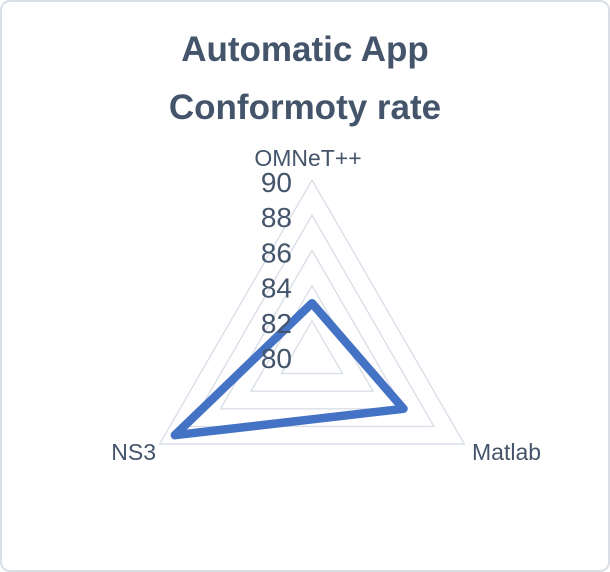 The height and width of the screenshot is (572, 610). I want to click on category-label-1: Matlab, so click(506, 452).